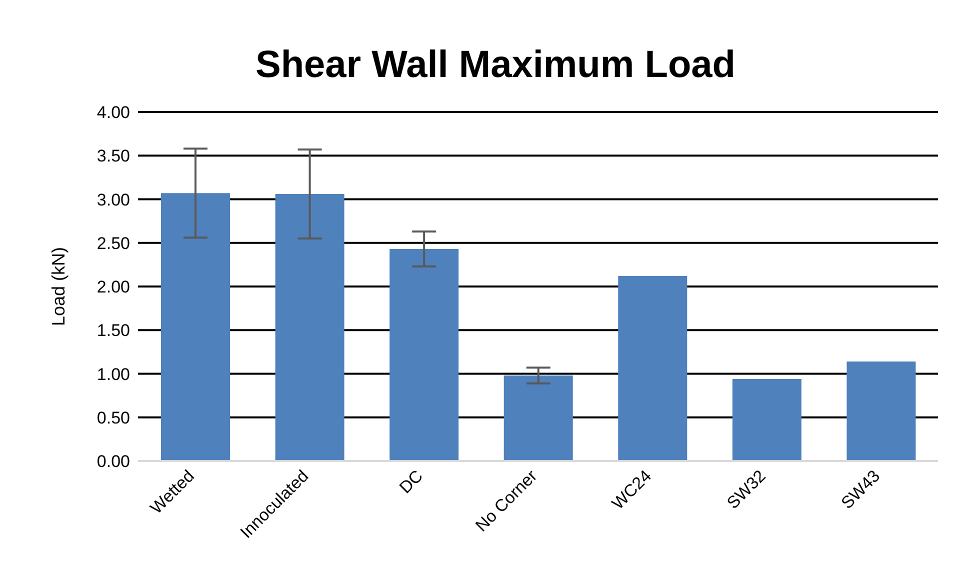  What do you see at coordinates (113, 287) in the screenshot?
I see `y-tick-label: 2.00` at bounding box center [113, 287].